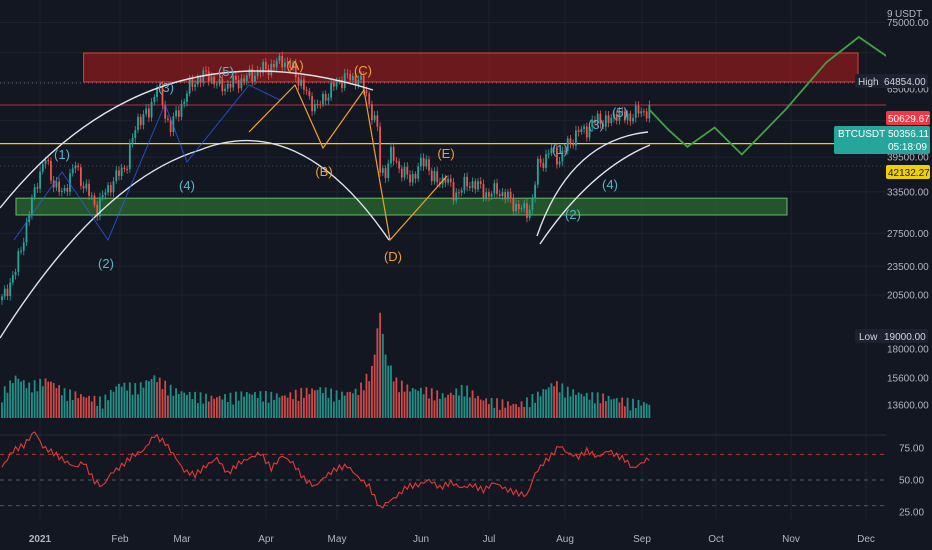 The width and height of the screenshot is (932, 550). Describe the element at coordinates (909, 119) in the screenshot. I see `red-line-value: 50629.67` at that location.